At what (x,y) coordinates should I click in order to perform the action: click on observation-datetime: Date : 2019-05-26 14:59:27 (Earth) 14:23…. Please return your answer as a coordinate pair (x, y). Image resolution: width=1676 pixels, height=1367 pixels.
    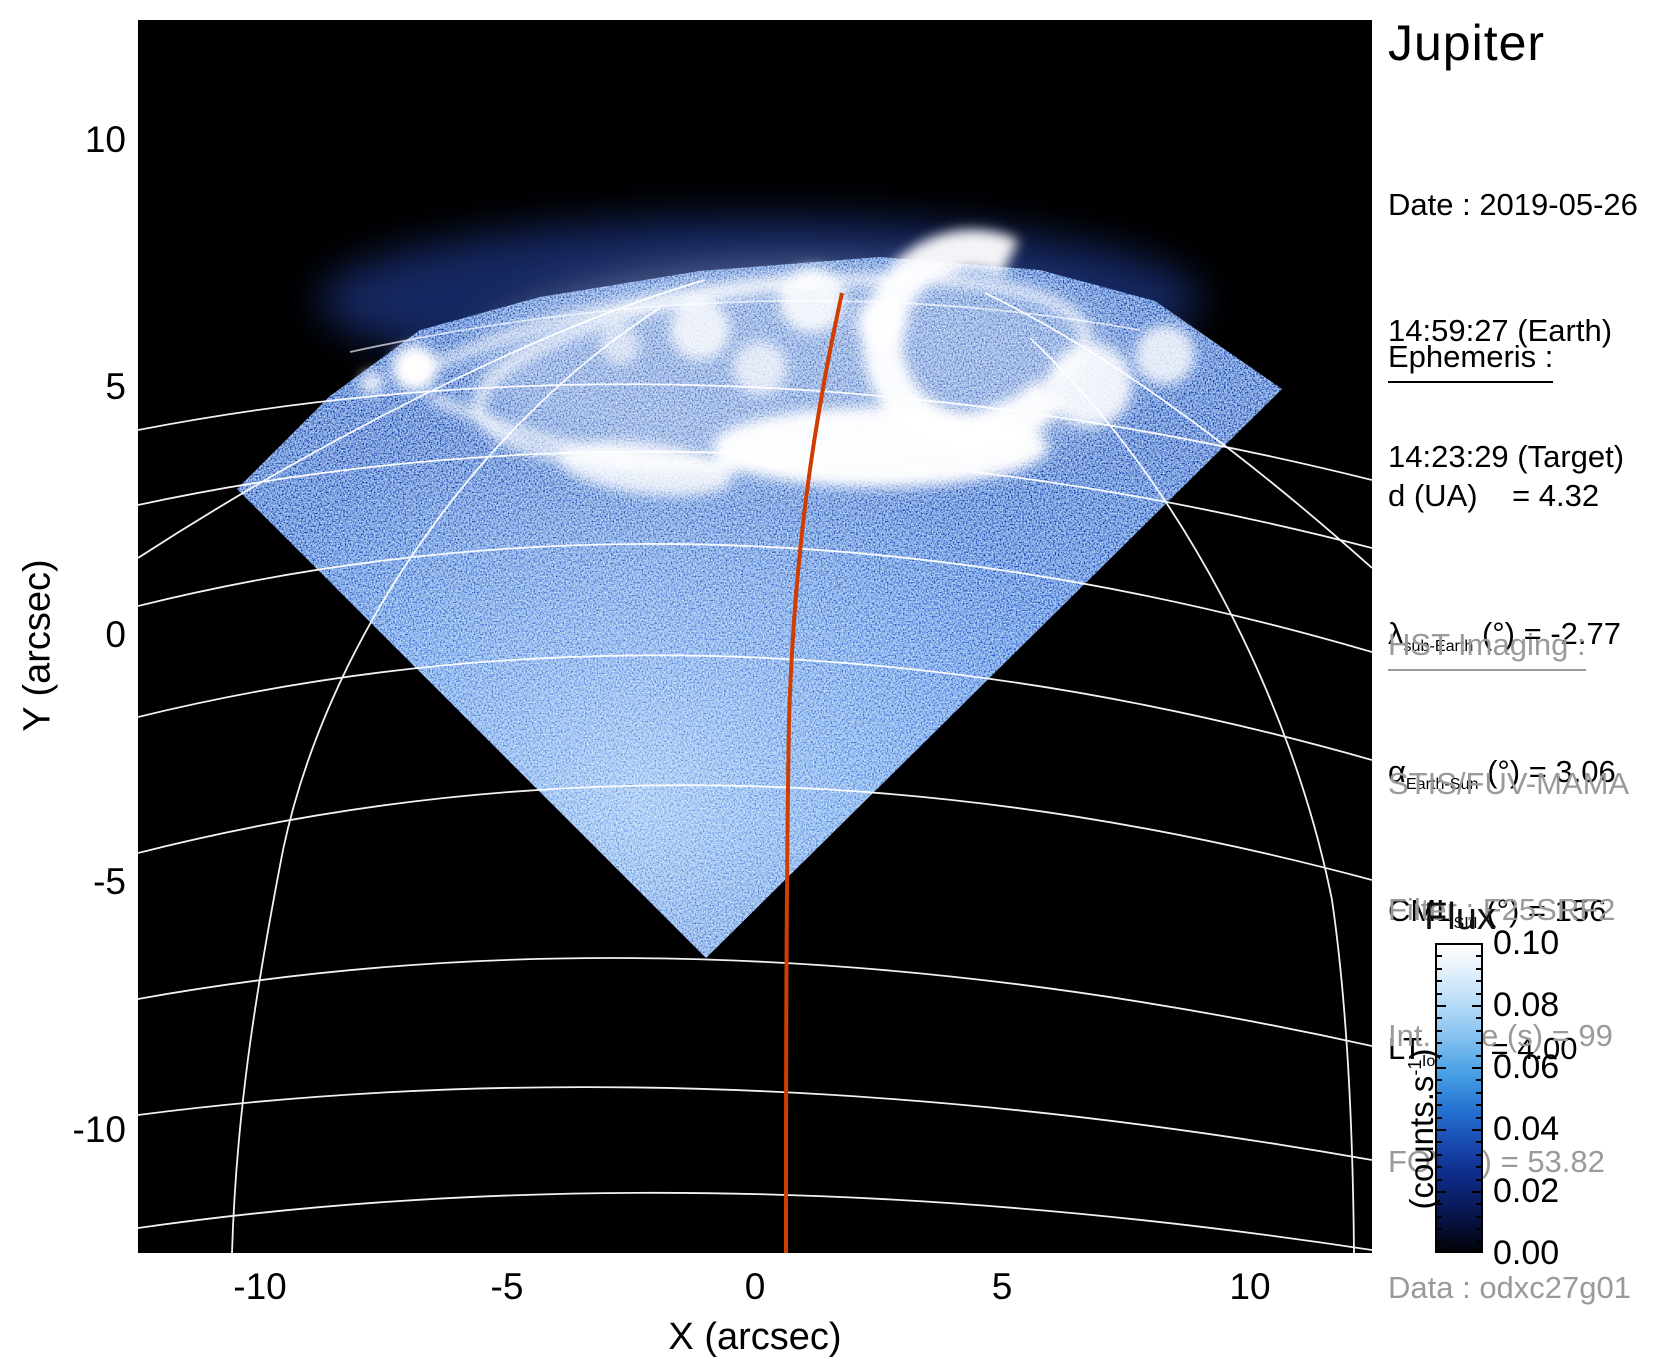
    Looking at the image, I should click on (1513, 331).